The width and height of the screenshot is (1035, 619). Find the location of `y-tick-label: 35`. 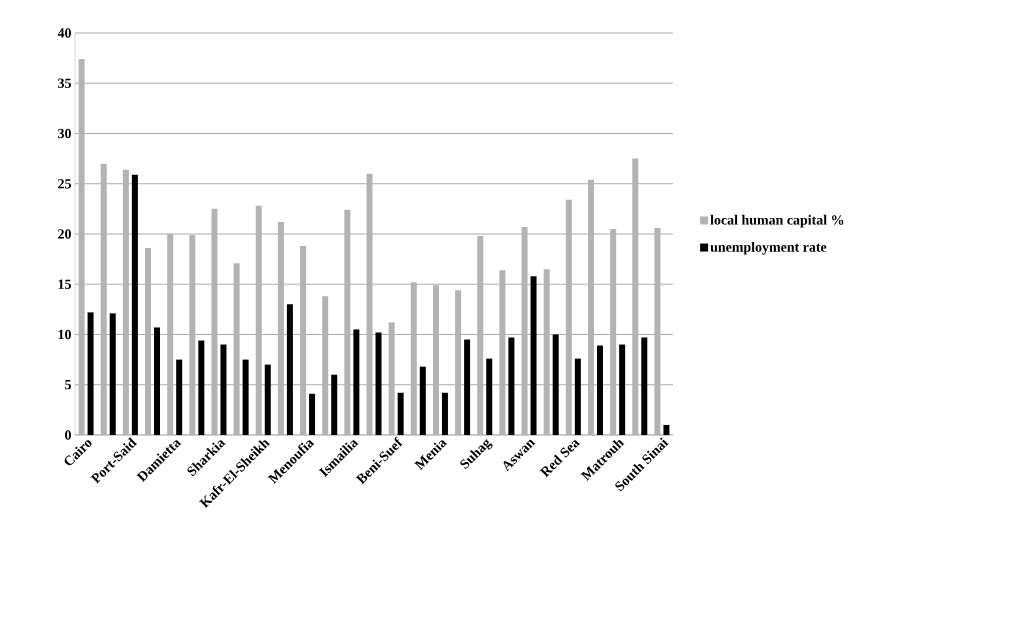

y-tick-label: 35 is located at coordinates (64, 83).